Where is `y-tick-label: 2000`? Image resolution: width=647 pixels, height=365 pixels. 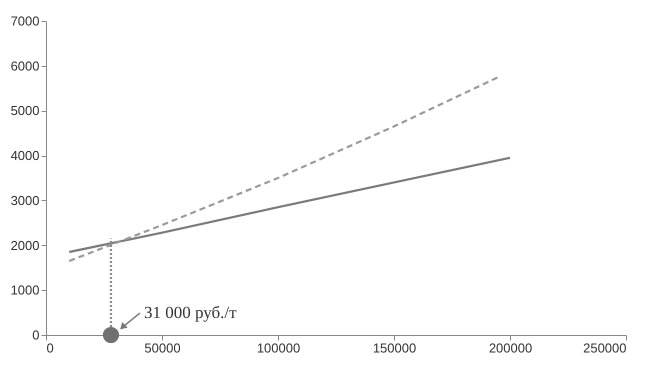
y-tick-label: 2000 is located at coordinates (25, 245).